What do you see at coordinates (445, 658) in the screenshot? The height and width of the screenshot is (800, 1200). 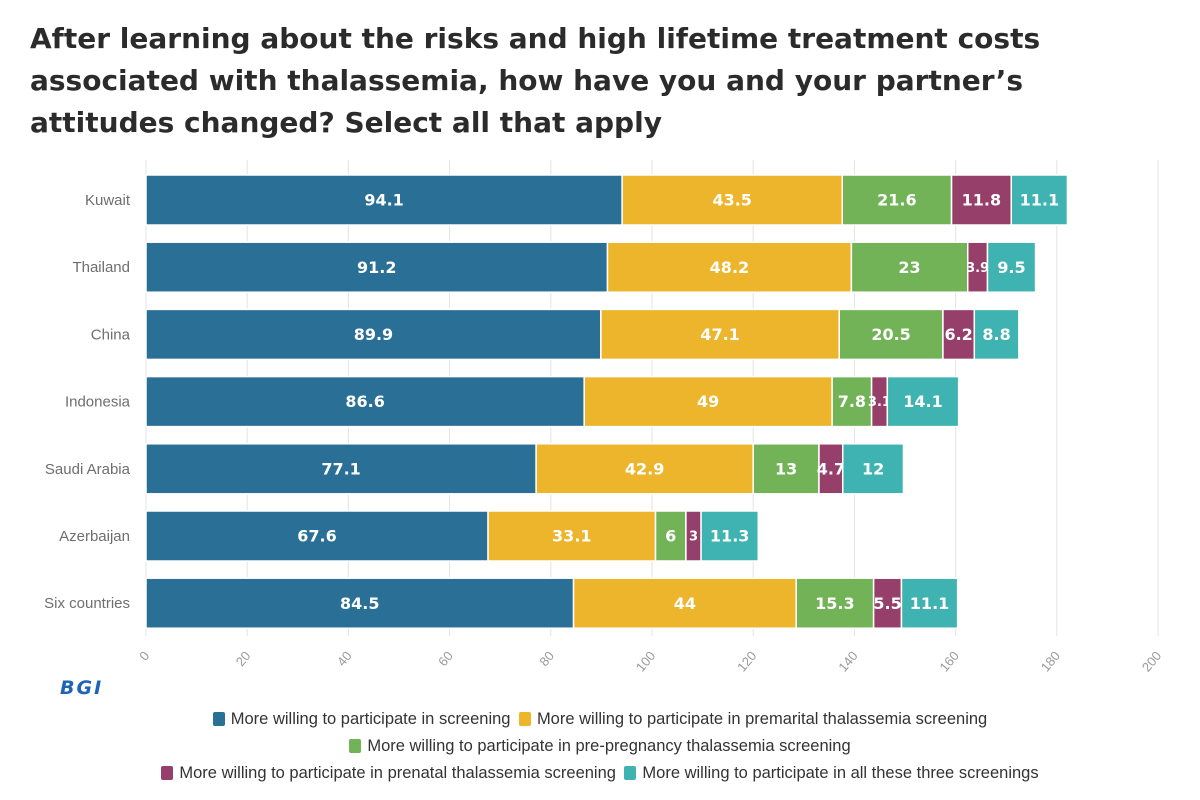 I see `x-tick-label: 60` at bounding box center [445, 658].